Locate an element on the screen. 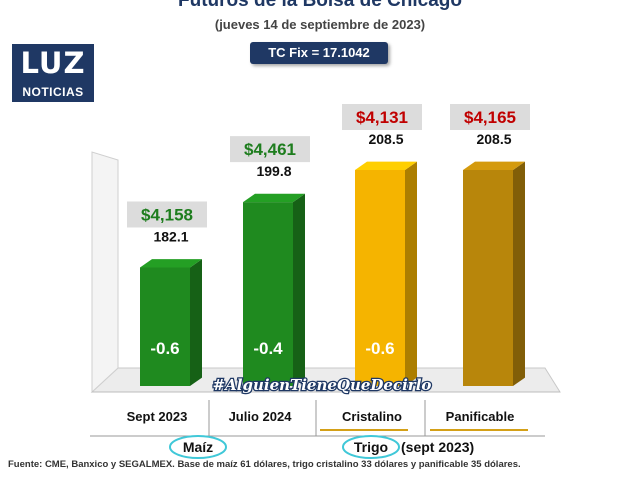 Image resolution: width=640 pixels, height=480 pixels. category-label: Sept 2023 is located at coordinates (157, 416).